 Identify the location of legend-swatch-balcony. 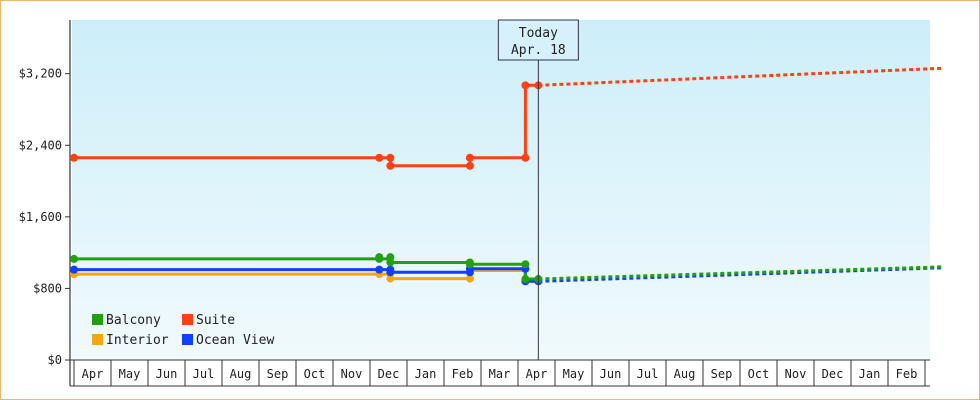
(97, 319).